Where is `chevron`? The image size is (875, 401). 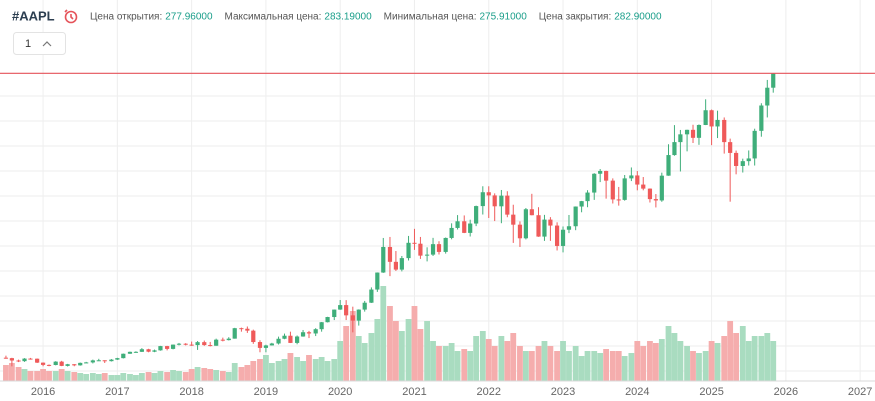
chevron is located at coordinates (47, 44).